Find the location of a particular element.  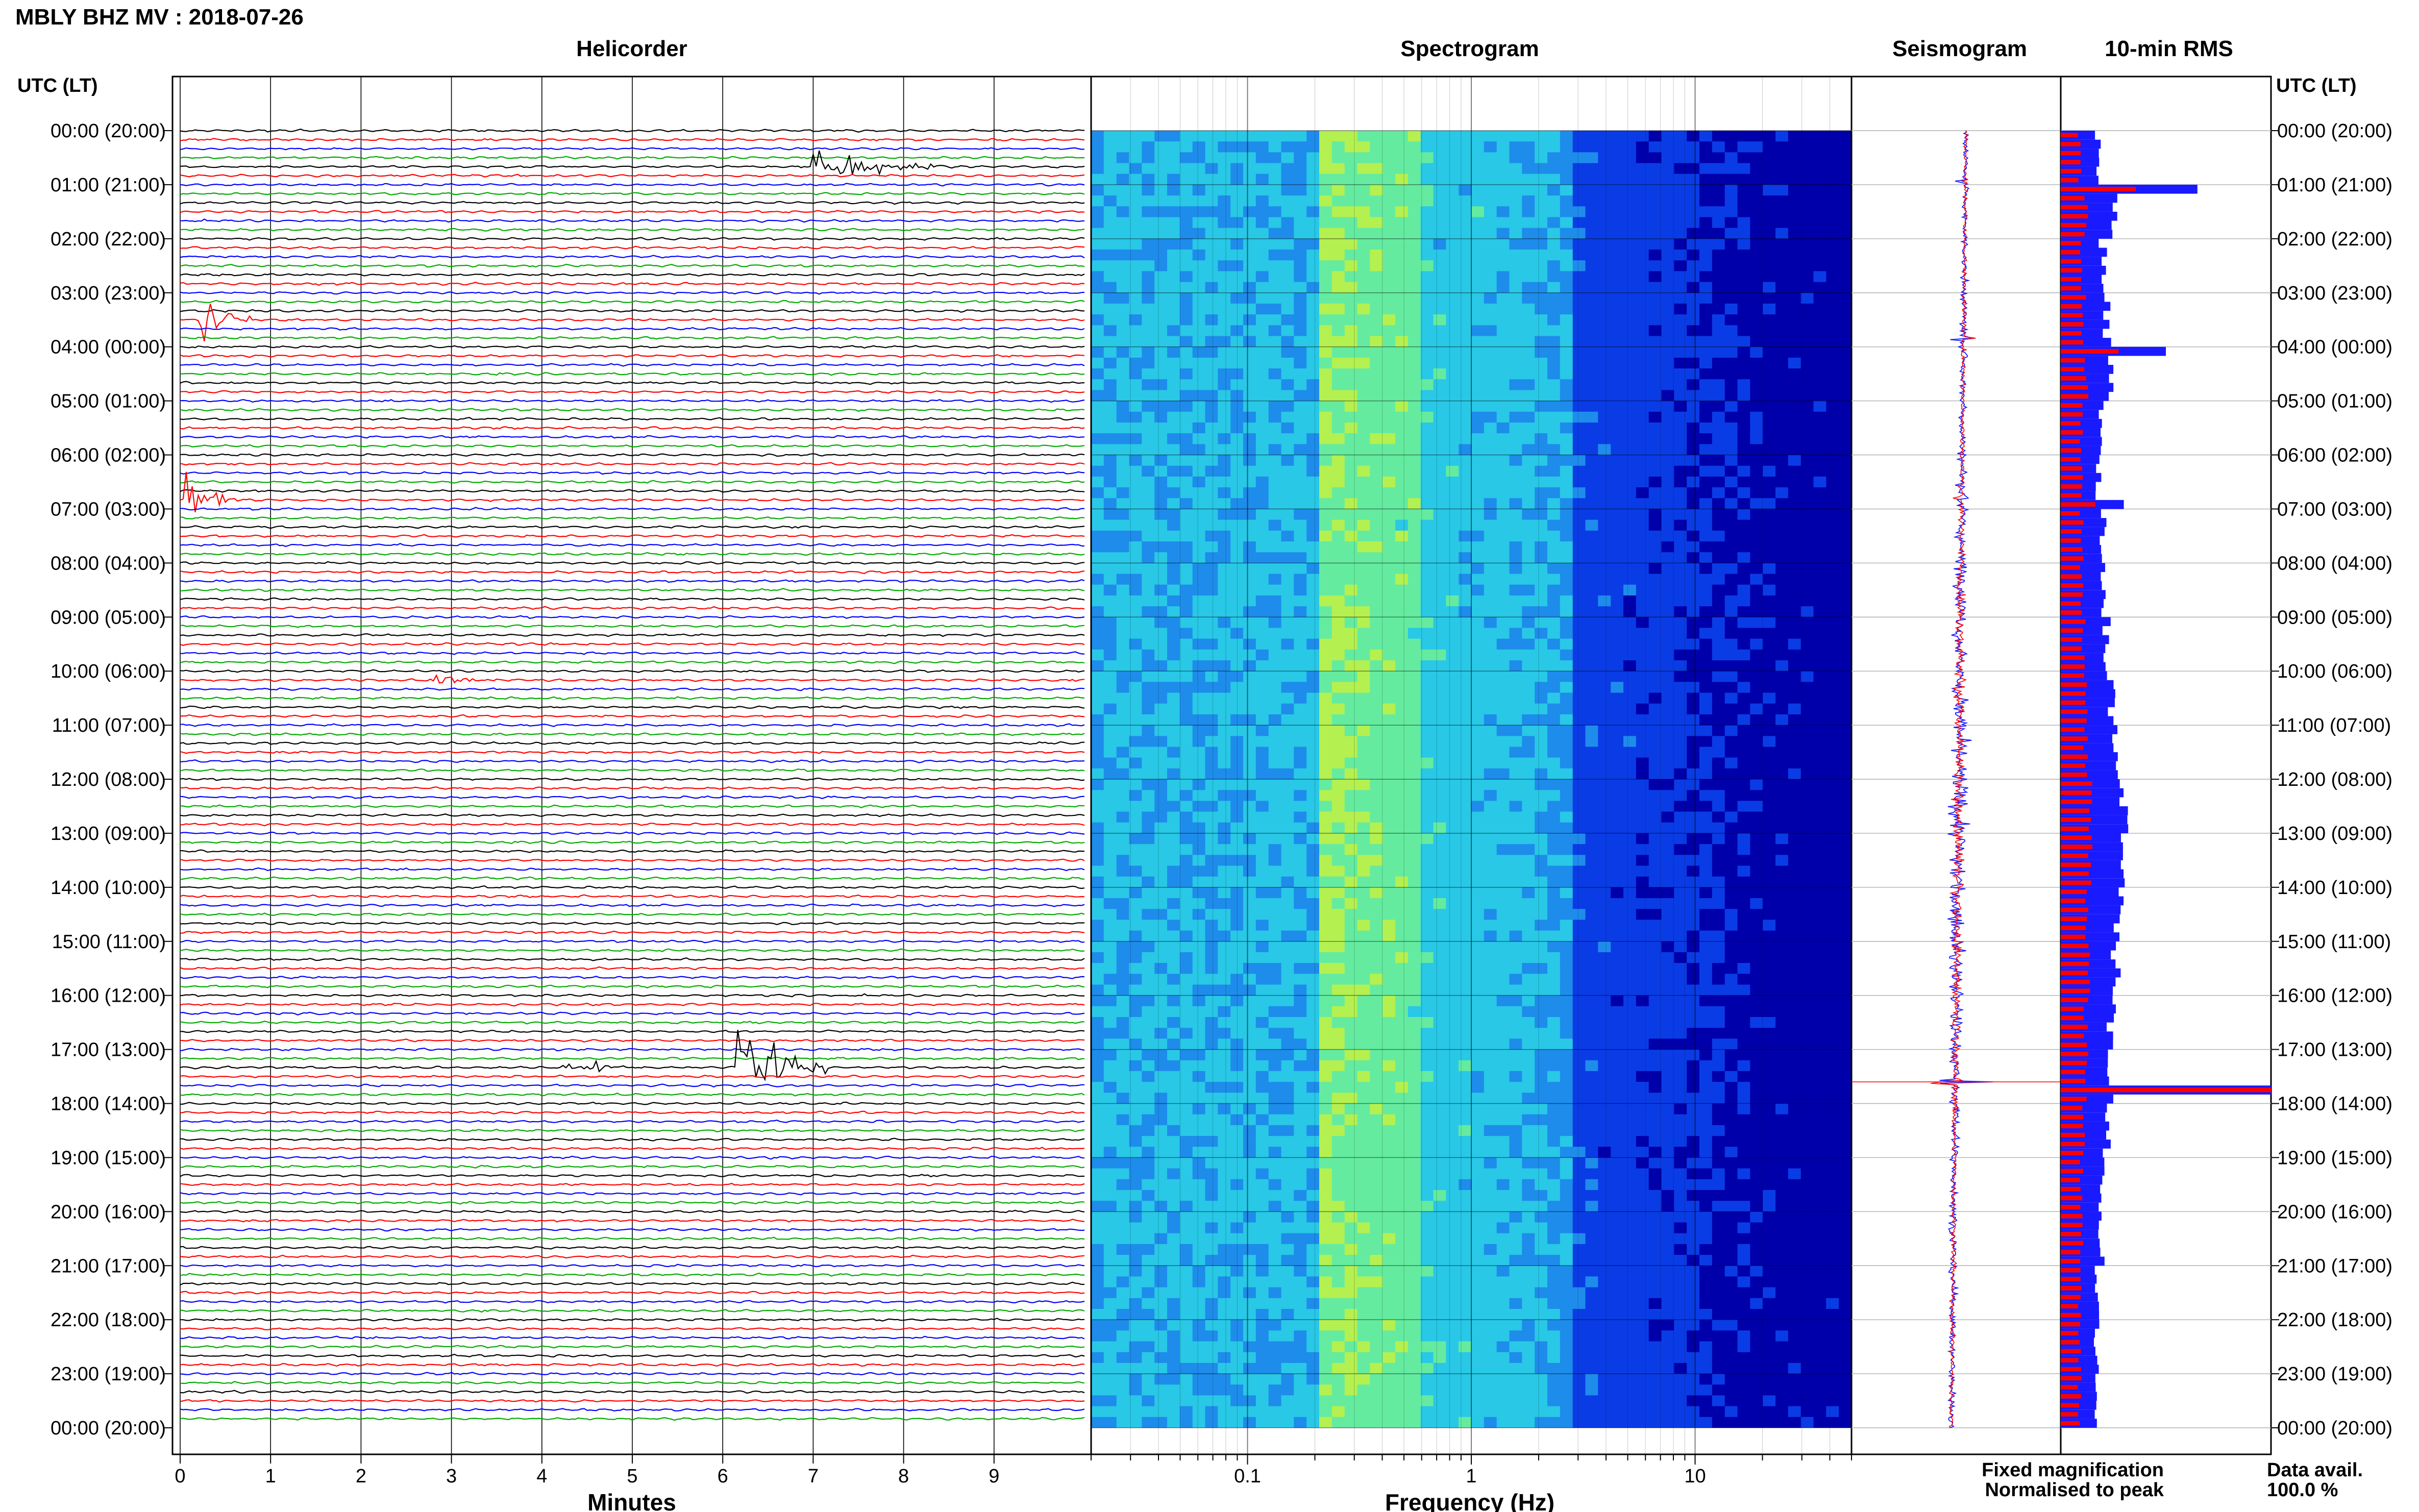

time-label-left: 05:00 (01:00) is located at coordinates (108, 401).